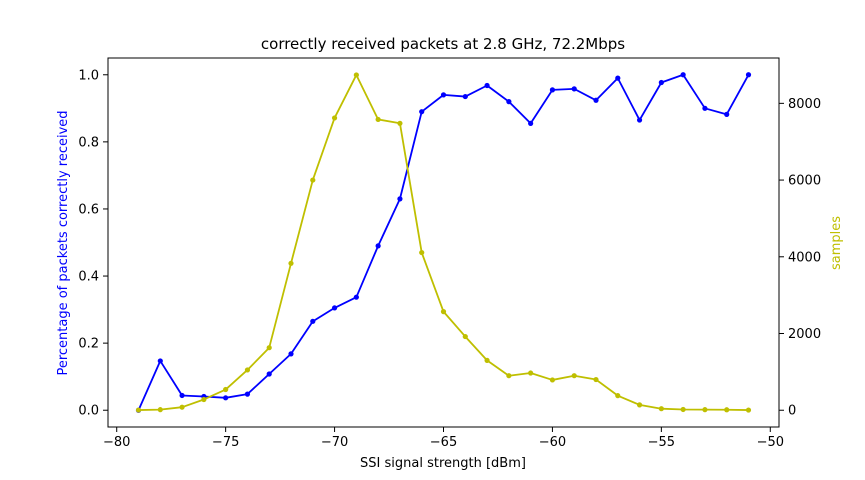 Image resolution: width=865 pixels, height=480 pixels. What do you see at coordinates (63, 242) in the screenshot?
I see `y-axis-left-label: Percentage of packets correctly received` at bounding box center [63, 242].